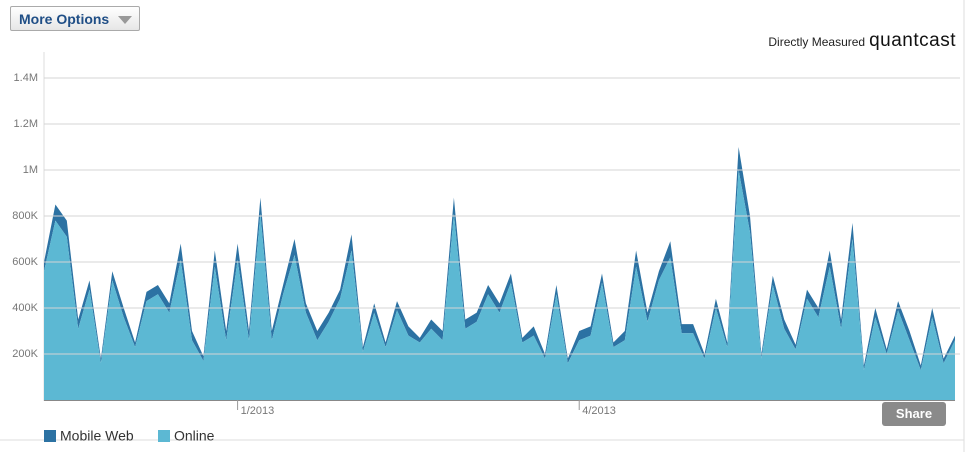 The width and height of the screenshot is (980, 452). I want to click on more-options-button: More Options, so click(75, 18).